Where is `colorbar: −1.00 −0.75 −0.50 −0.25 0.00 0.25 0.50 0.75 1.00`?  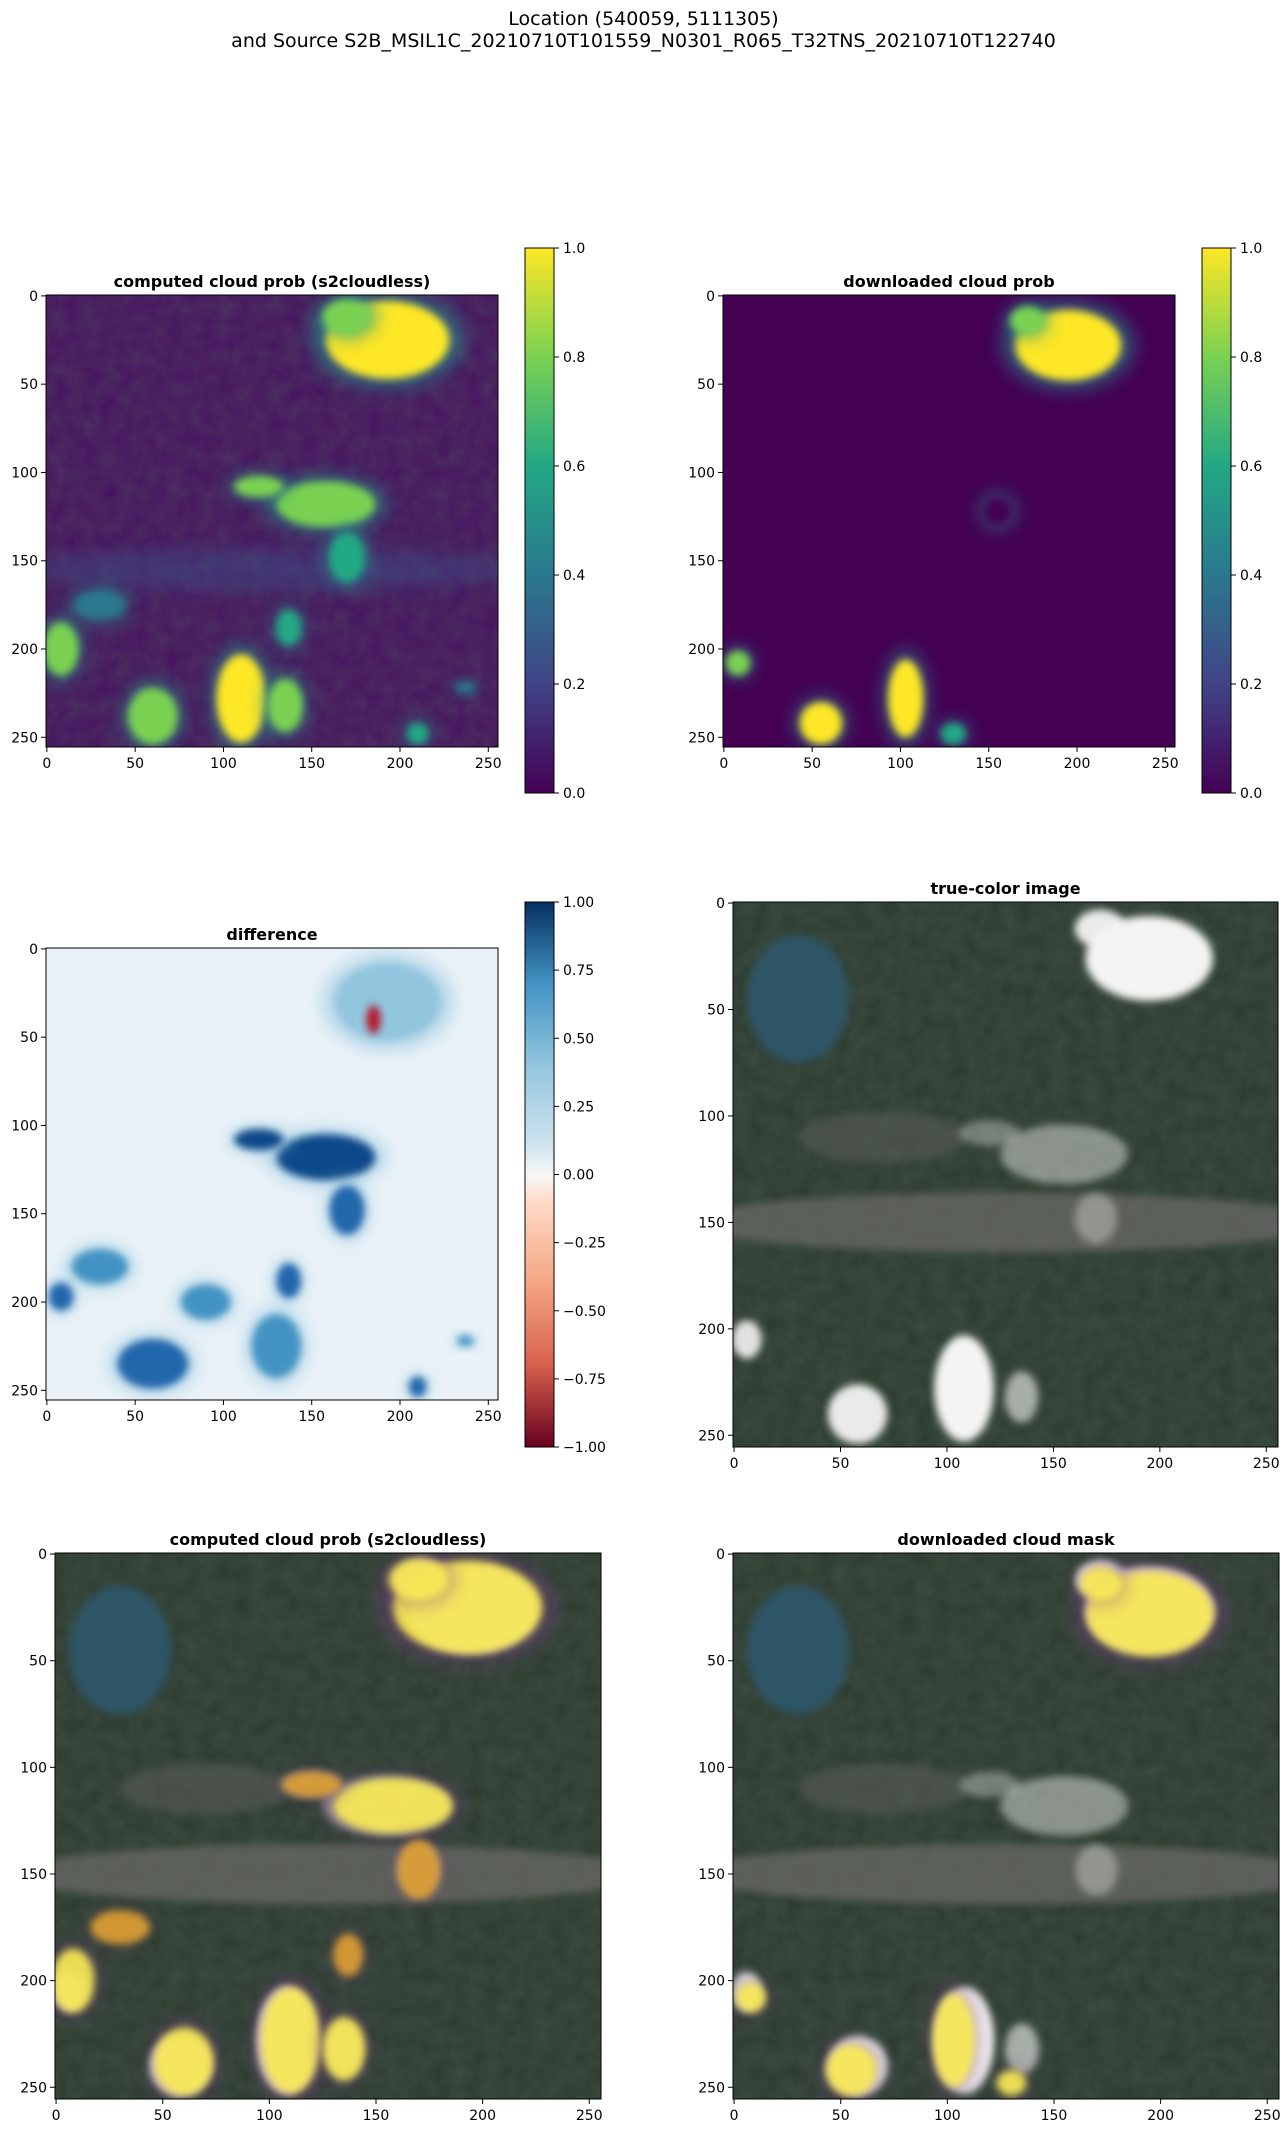 colorbar: −1.00 −0.75 −0.50 −0.25 0.00 0.25 0.50 0.75 1.00 is located at coordinates (565, 1175).